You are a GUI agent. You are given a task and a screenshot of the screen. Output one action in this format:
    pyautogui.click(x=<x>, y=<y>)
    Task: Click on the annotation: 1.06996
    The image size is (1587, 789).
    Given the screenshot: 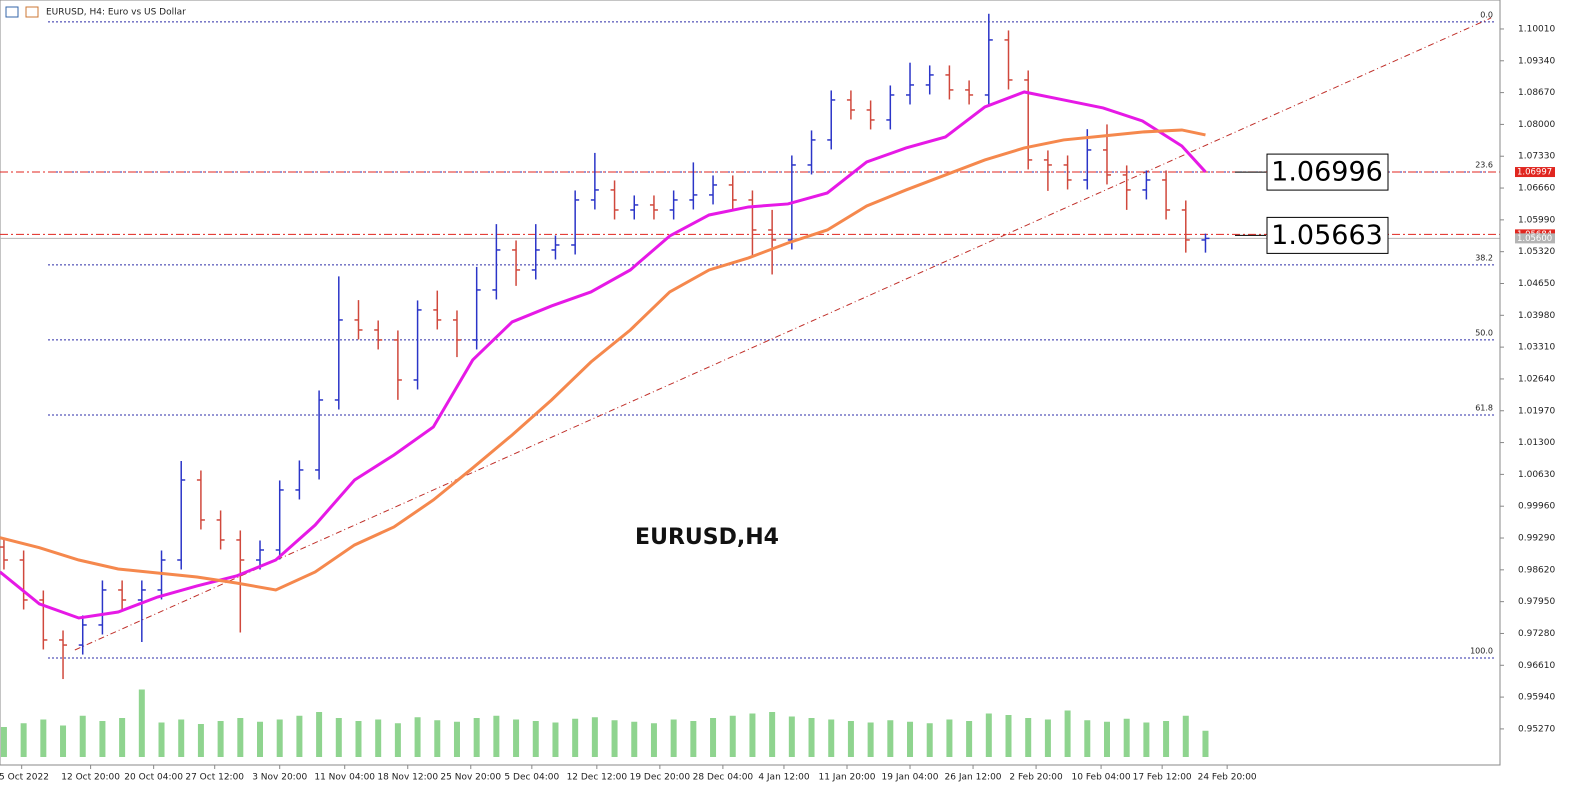 What is the action you would take?
    pyautogui.click(x=1327, y=172)
    